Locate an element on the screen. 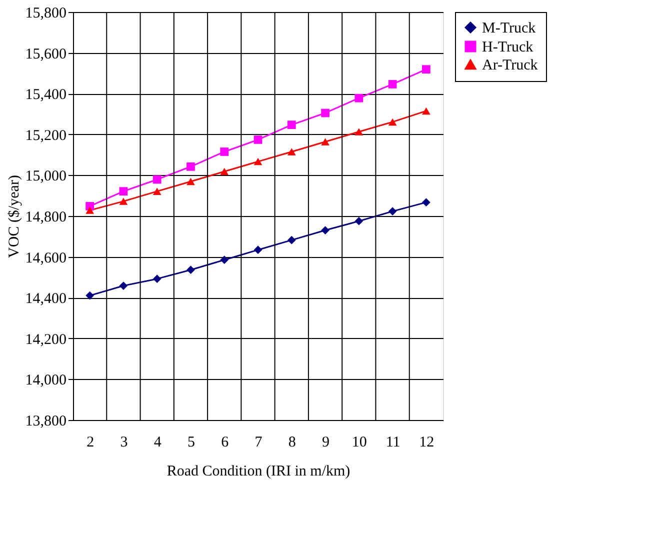 The height and width of the screenshot is (555, 656). legend-label: M-Truck is located at coordinates (509, 28).